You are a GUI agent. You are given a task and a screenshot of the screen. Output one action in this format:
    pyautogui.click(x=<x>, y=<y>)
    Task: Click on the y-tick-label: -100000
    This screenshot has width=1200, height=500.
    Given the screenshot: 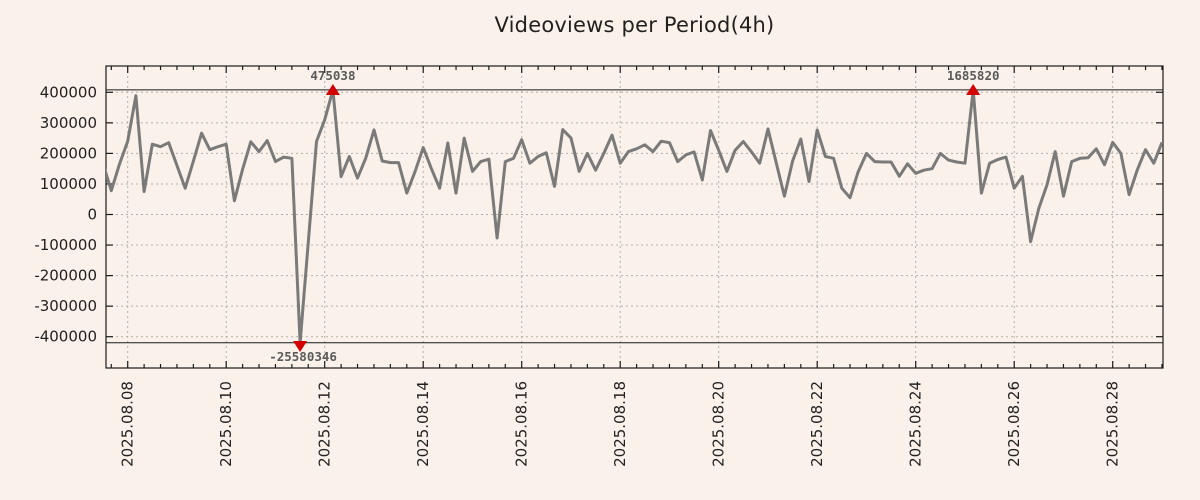 What is the action you would take?
    pyautogui.click(x=65, y=245)
    